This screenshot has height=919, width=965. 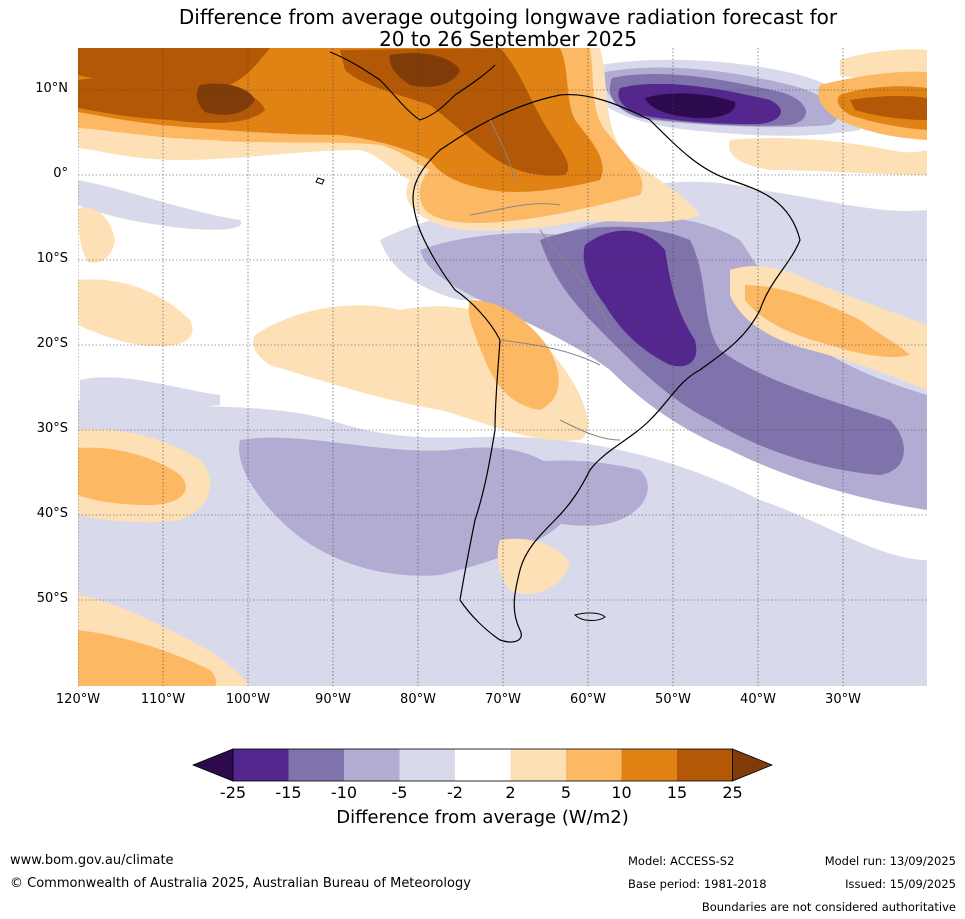 I want to click on falkland-islands, so click(x=590, y=616).